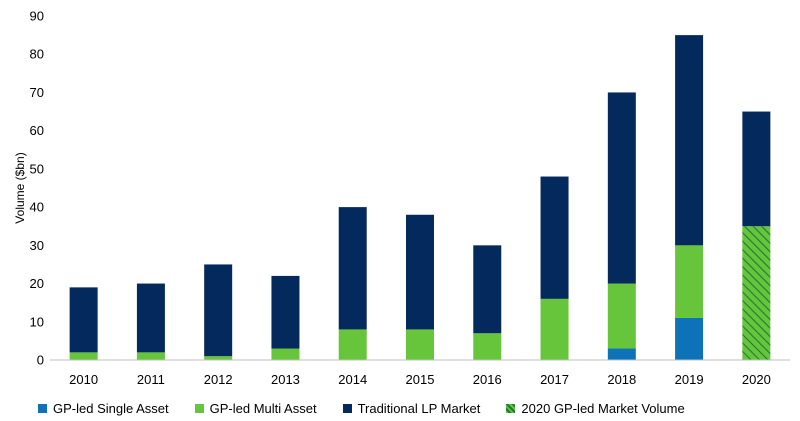 The image size is (800, 421). Describe the element at coordinates (150, 356) in the screenshot. I see `bar-gp-led-multi-asset-2011` at that location.